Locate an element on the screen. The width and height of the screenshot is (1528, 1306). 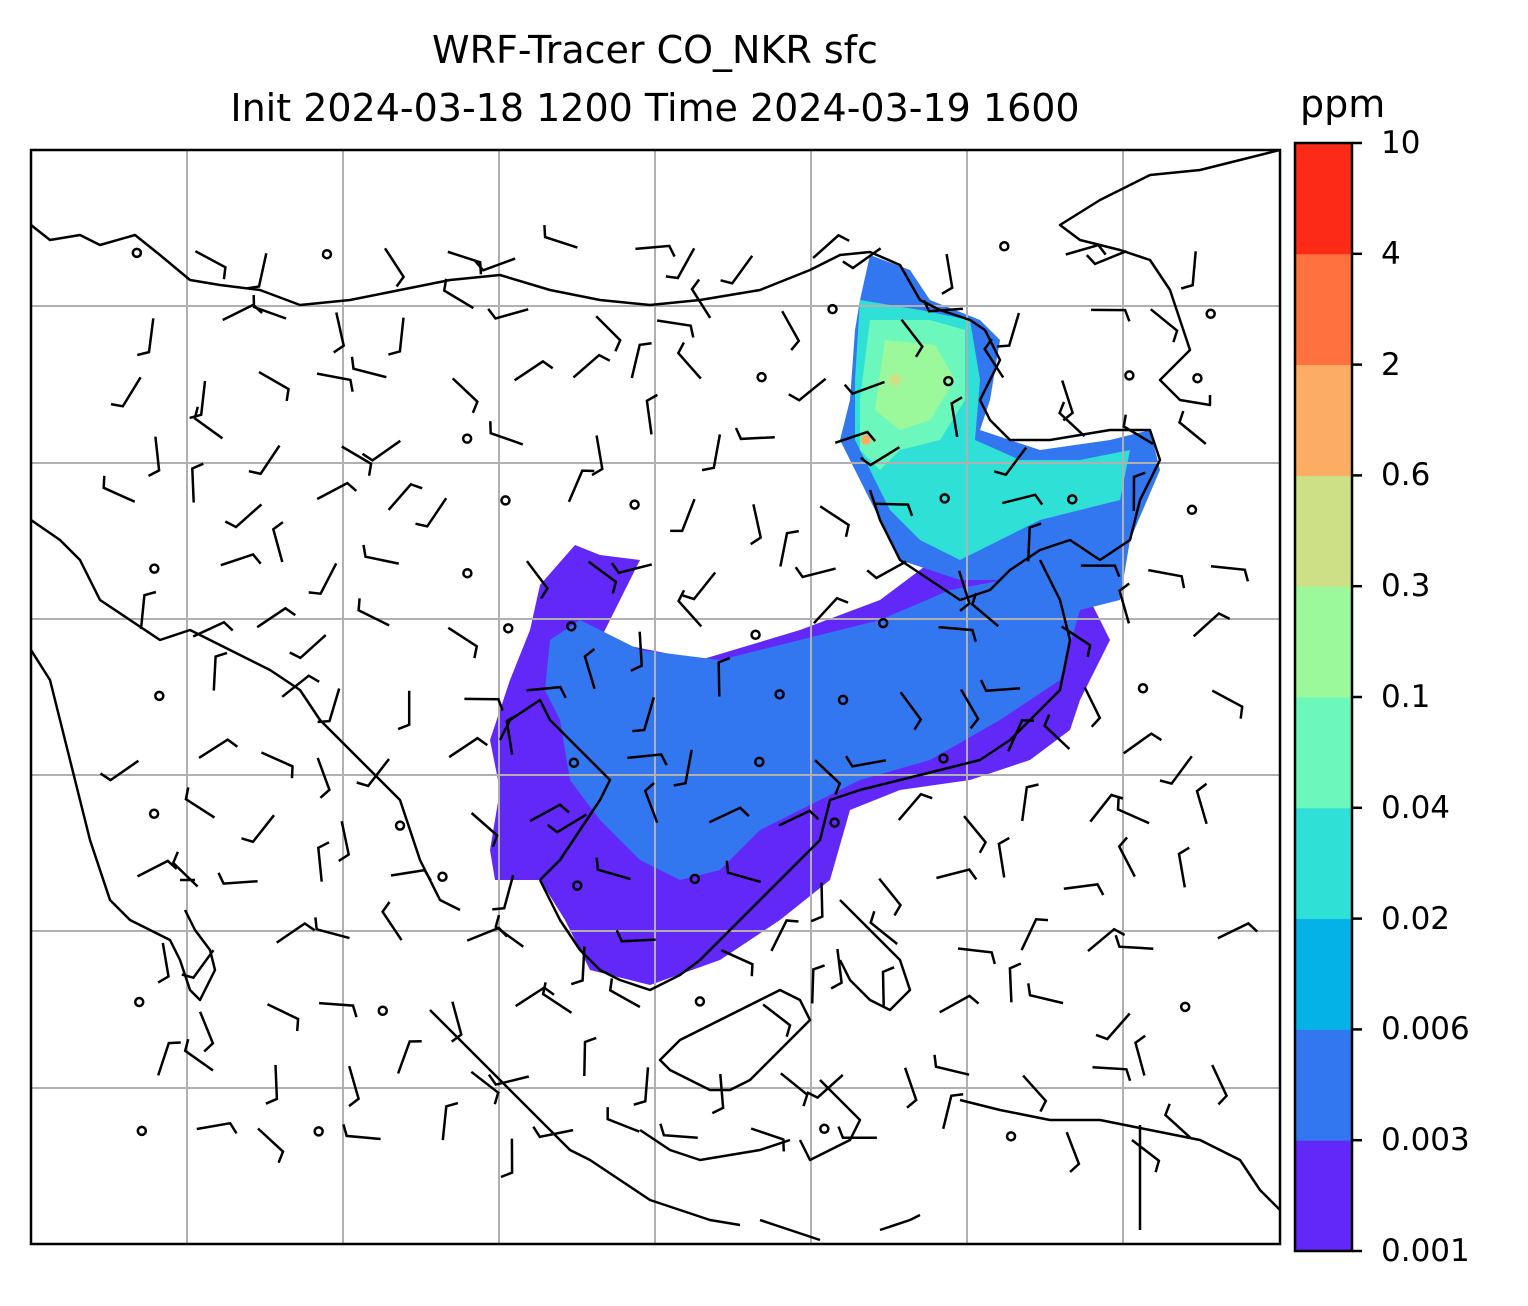
colorbar-frame is located at coordinates (1323, 697).